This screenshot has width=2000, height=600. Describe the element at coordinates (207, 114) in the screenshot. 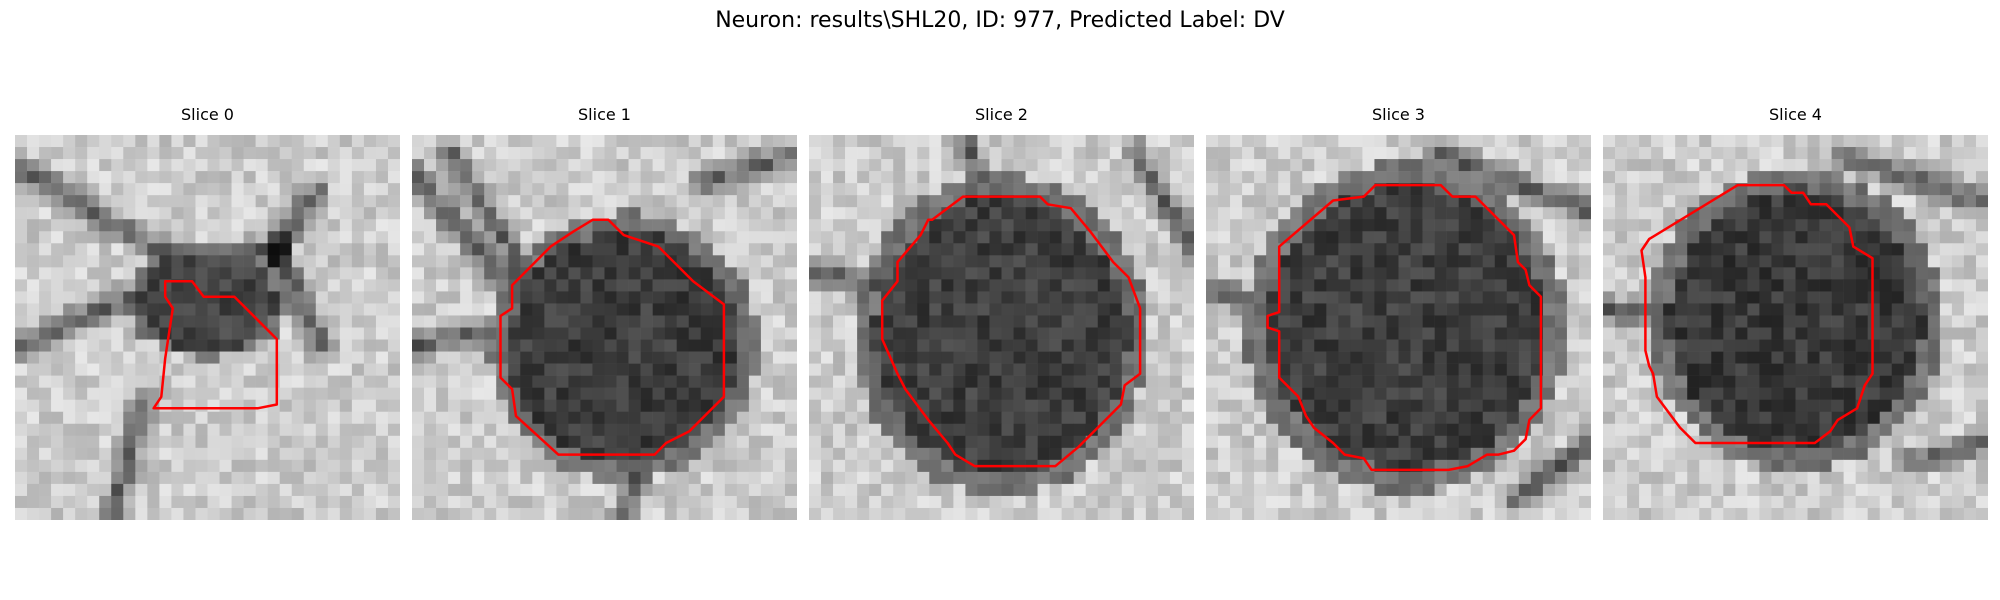

I see `slice-title: Slice 0` at that location.